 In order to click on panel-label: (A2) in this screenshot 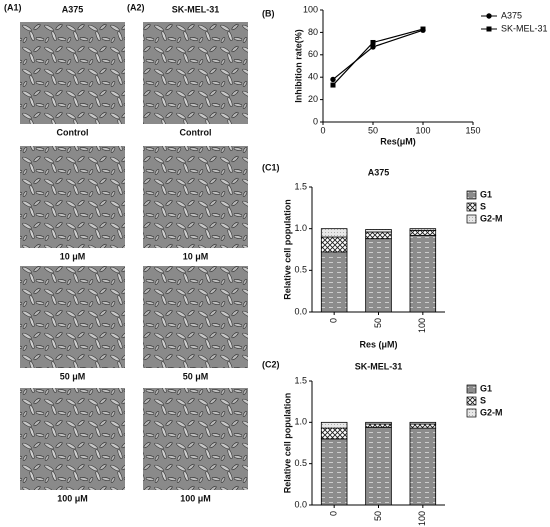, I will do `click(136, 7)`.